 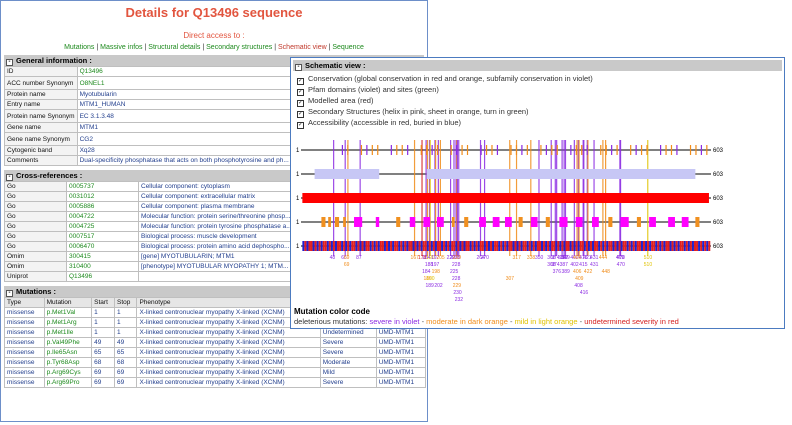 What do you see at coordinates (102, 206) in the screenshot?
I see `xref-id-link: 0005886` at bounding box center [102, 206].